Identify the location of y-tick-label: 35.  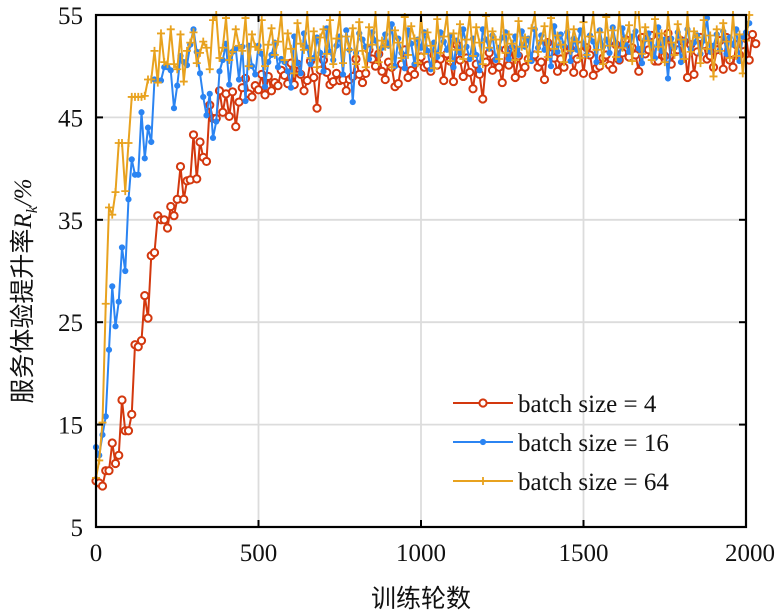
(70, 221).